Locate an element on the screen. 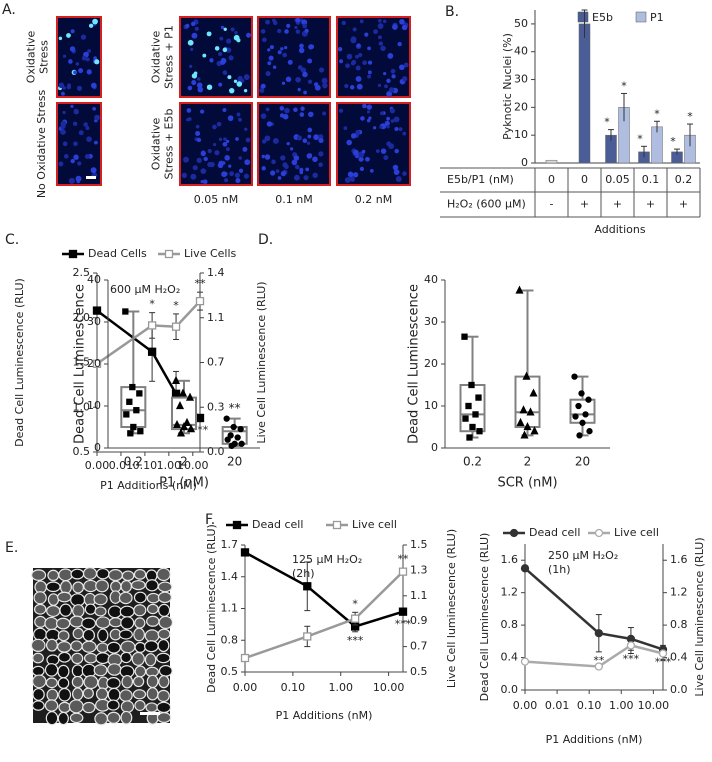 The width and height of the screenshot is (712, 762). y-axis-label: Dead Cell Luminescence (RLU) is located at coordinates (211, 608).